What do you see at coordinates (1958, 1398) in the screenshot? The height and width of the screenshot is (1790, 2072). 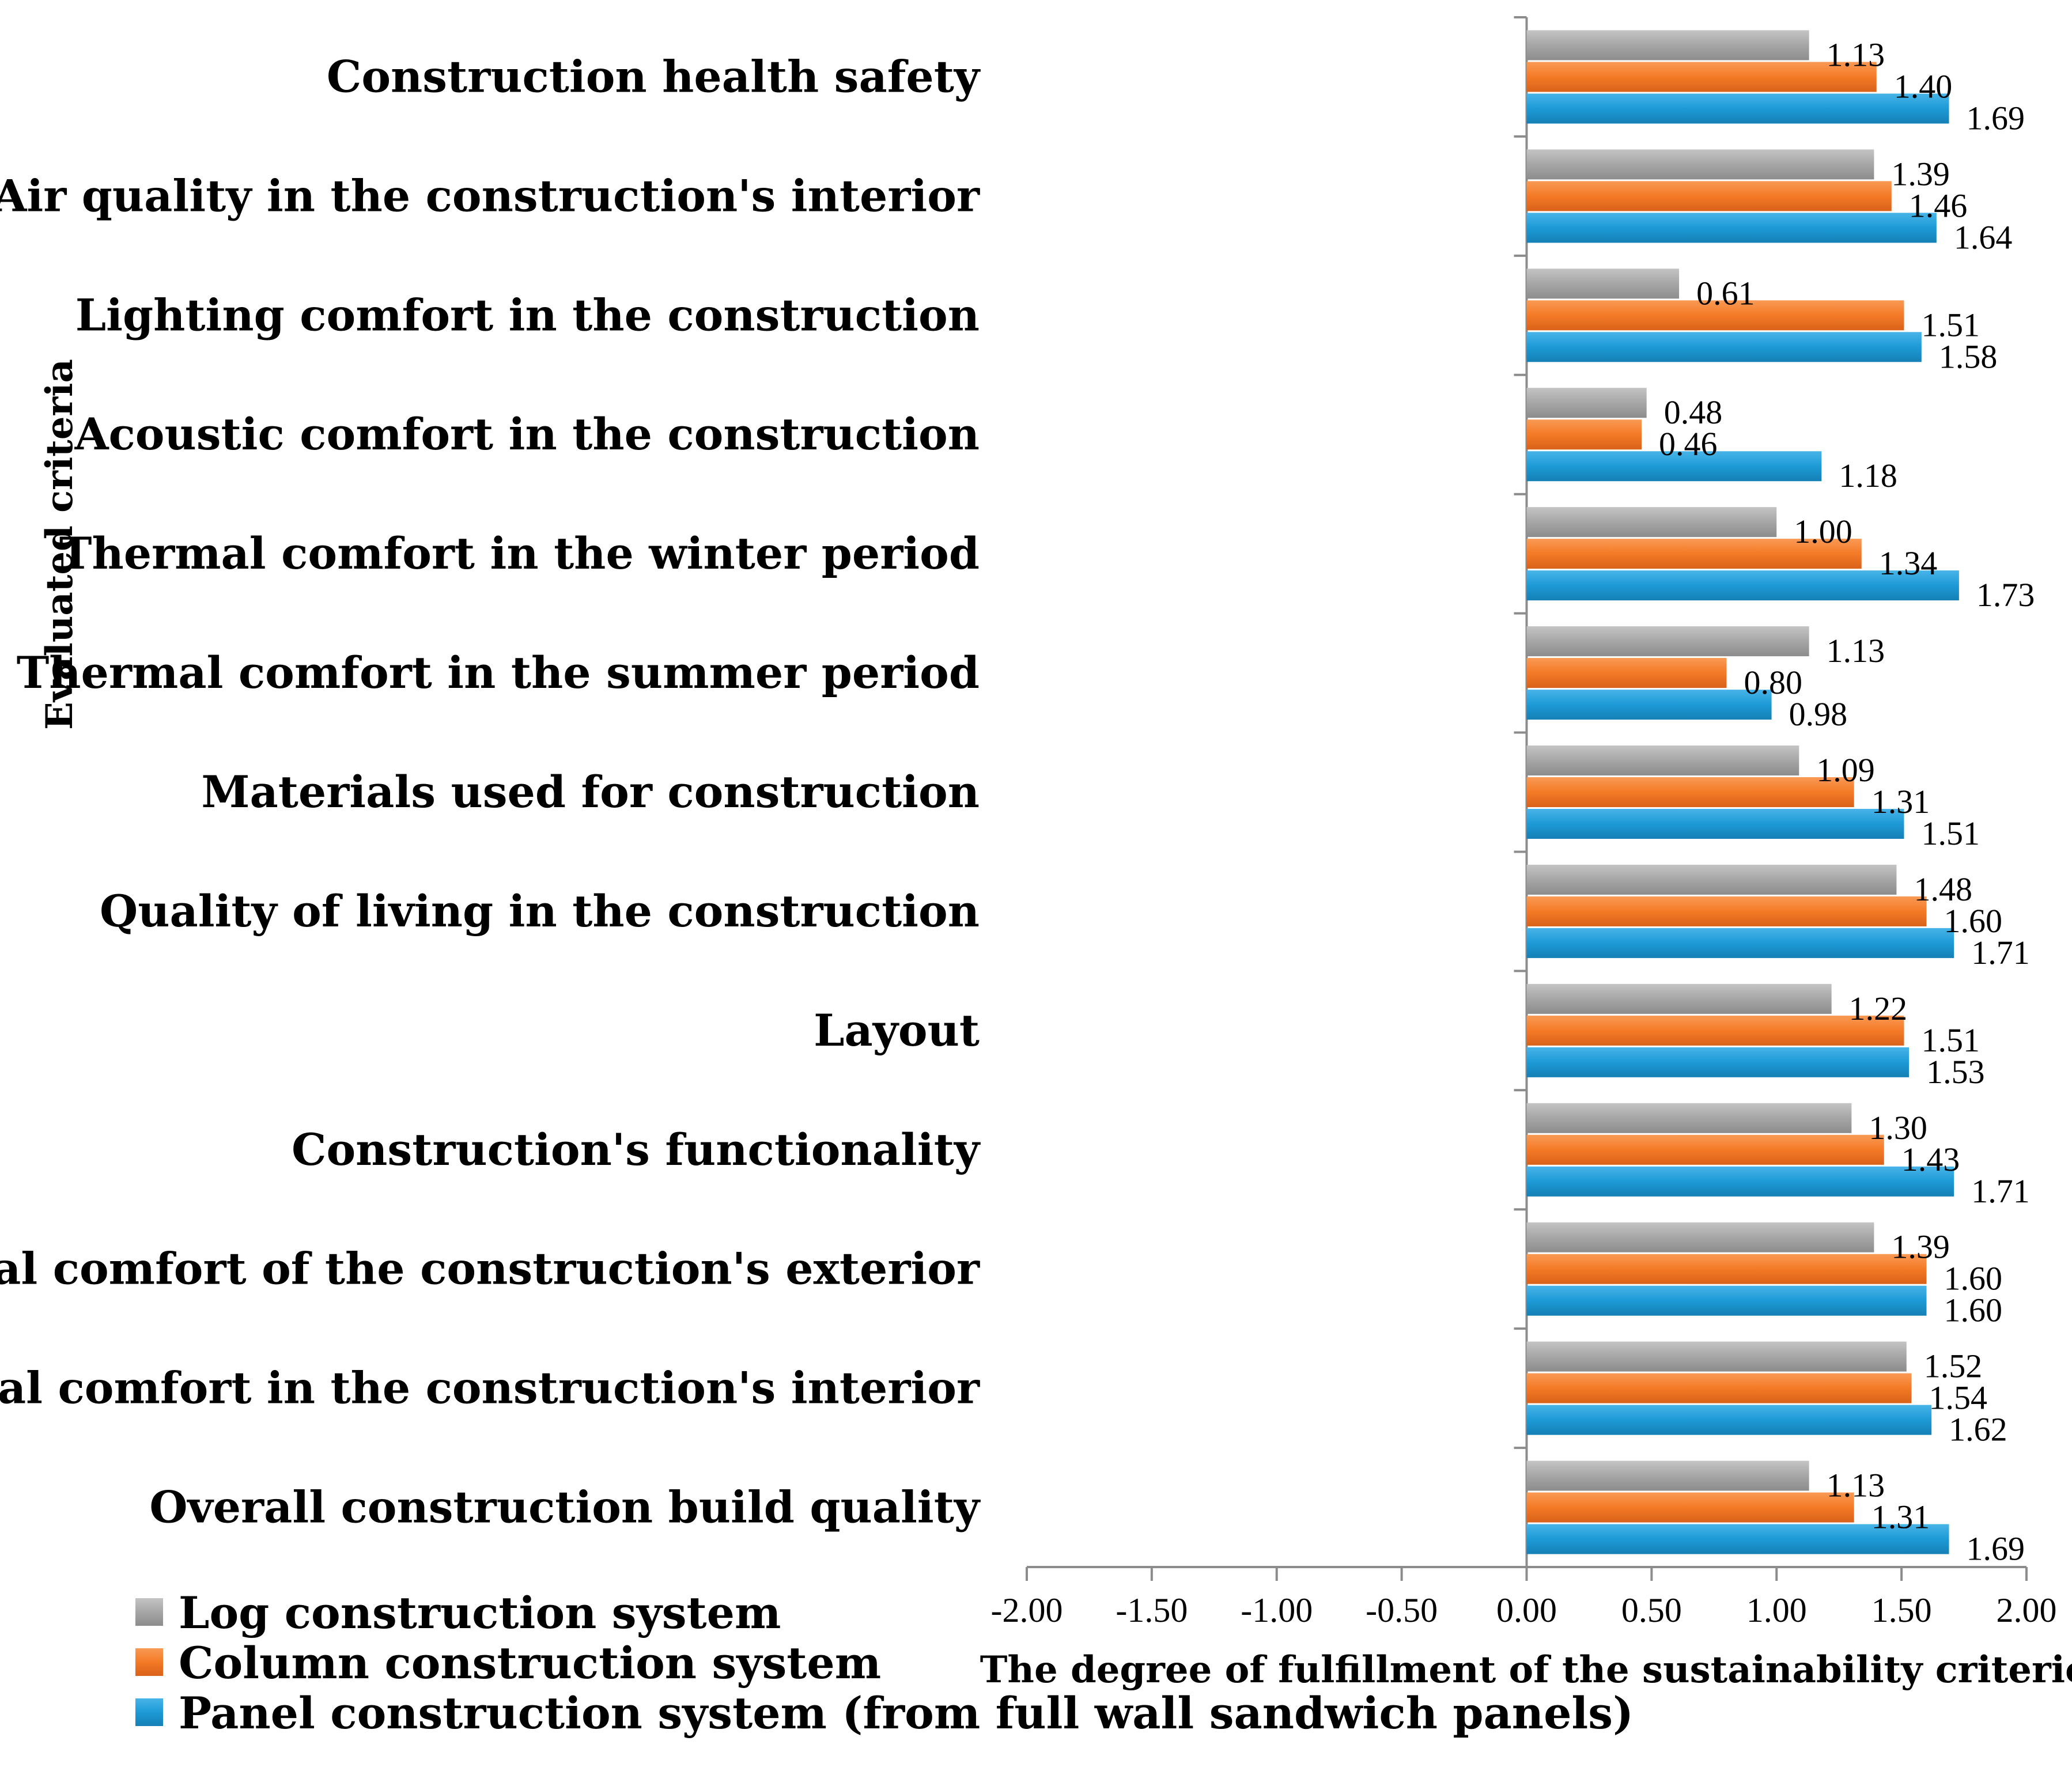 I see `data-label: 1.54` at bounding box center [1958, 1398].